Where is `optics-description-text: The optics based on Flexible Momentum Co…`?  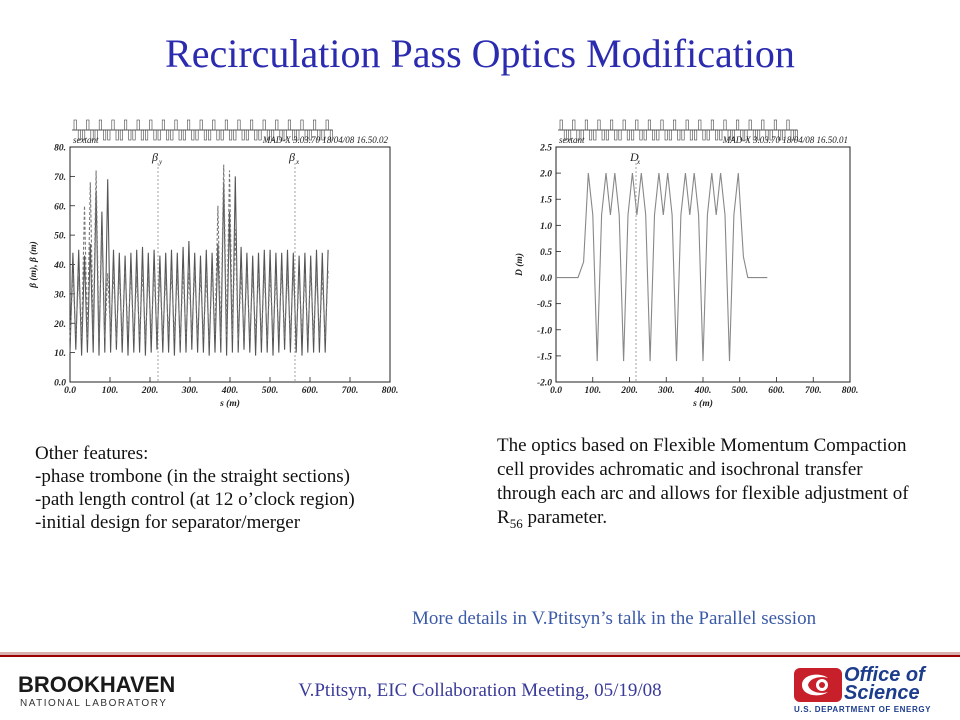
optics-description-text: The optics based on Flexible Momentum Co… is located at coordinates (703, 481).